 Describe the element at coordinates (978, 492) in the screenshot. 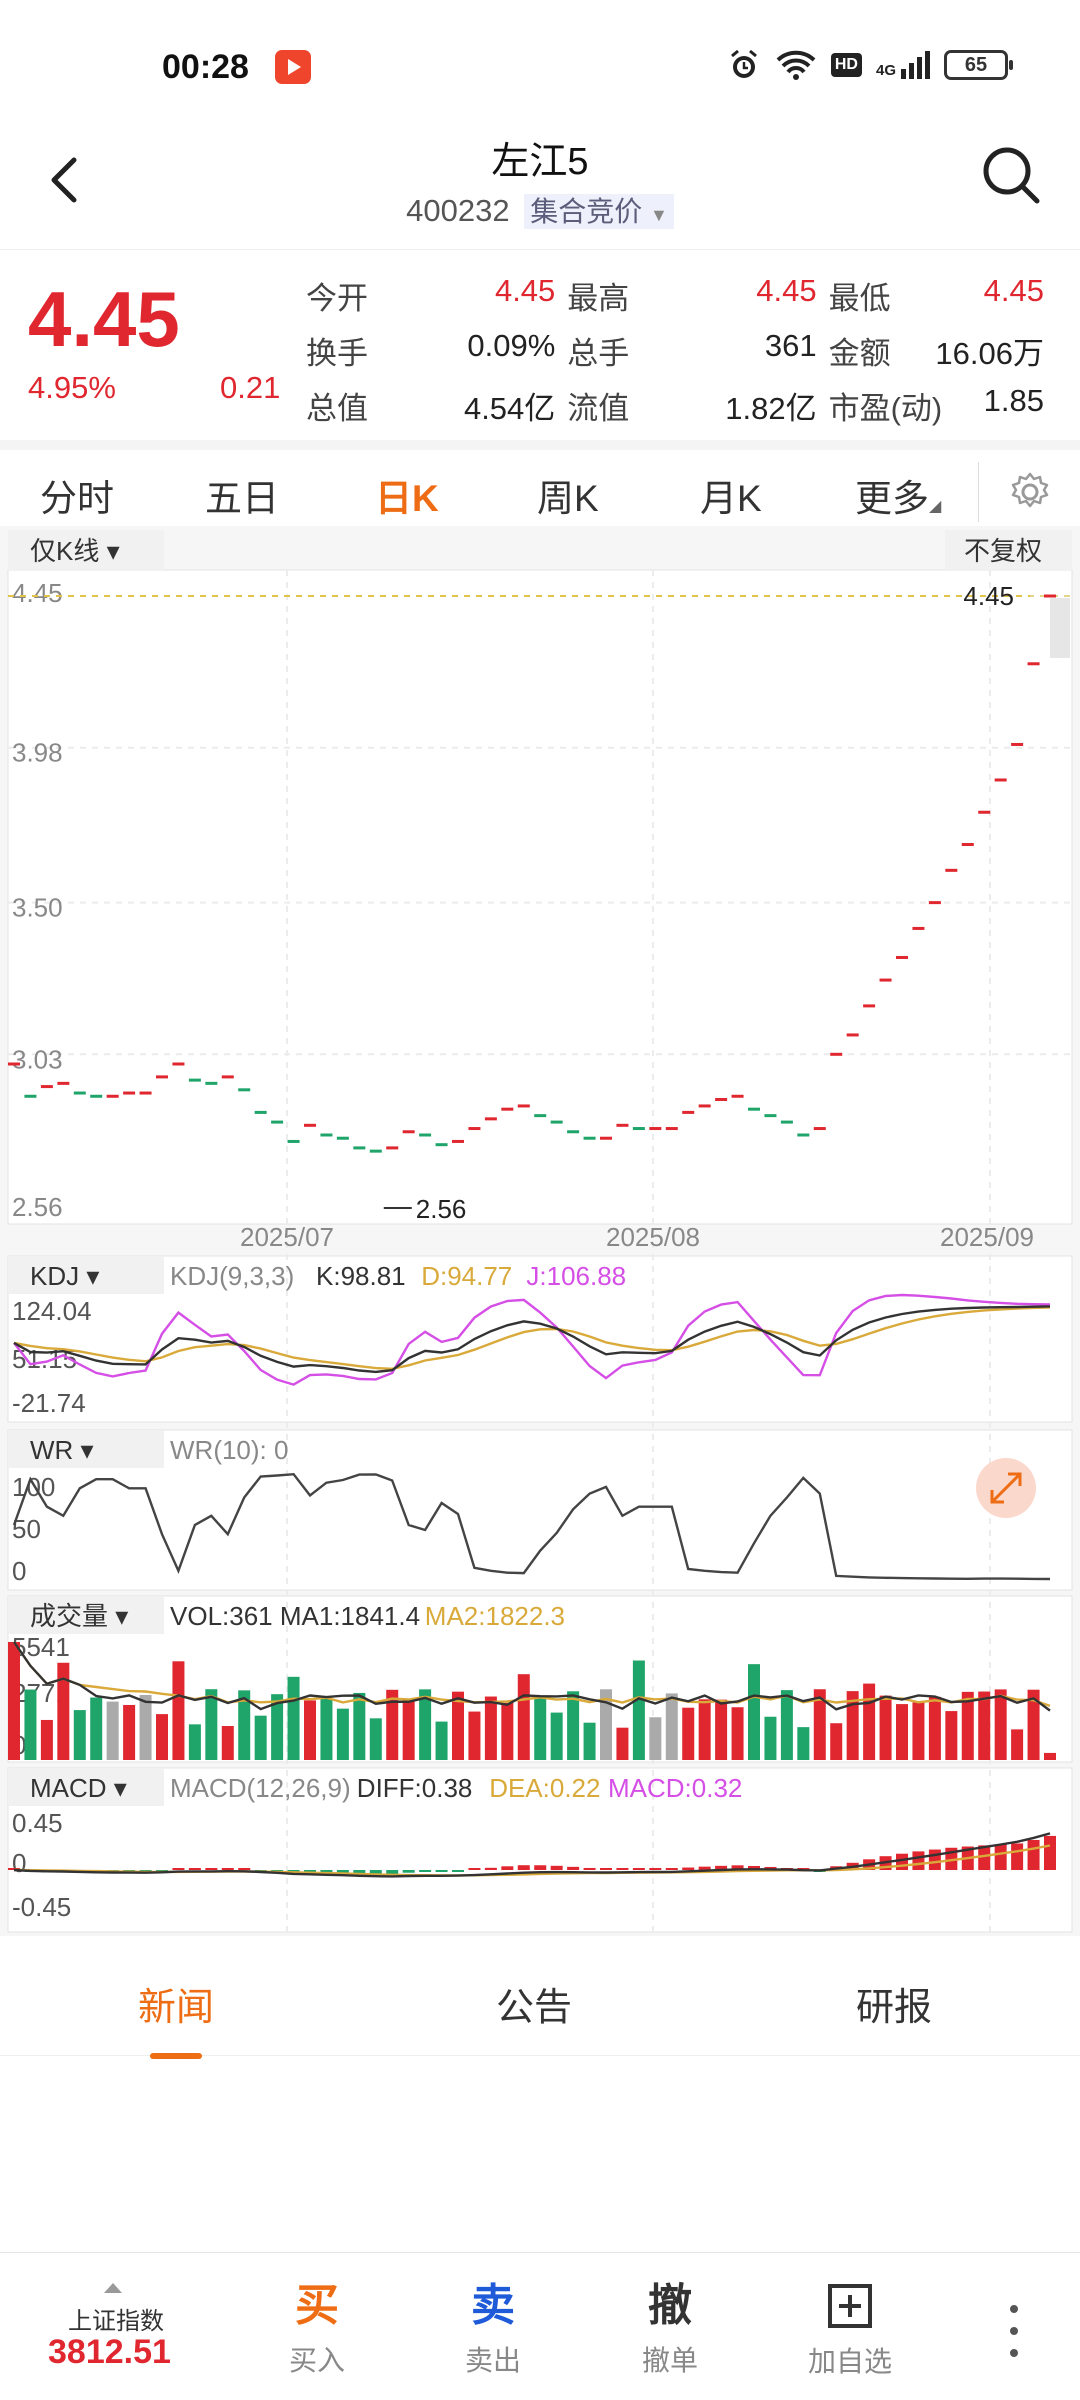

I see `tab-divider` at that location.